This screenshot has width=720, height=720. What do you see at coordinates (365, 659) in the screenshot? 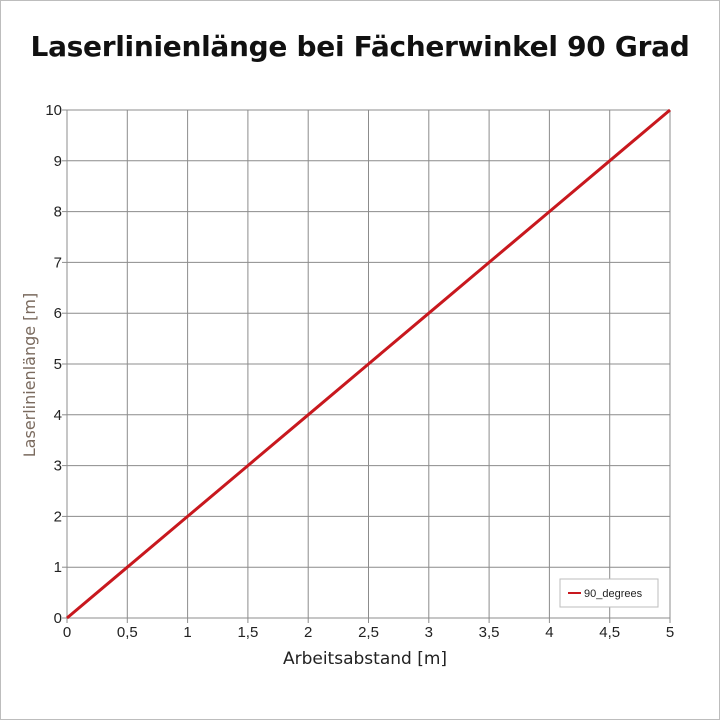
I see `x-axis-label: Arbeitsabstand [m]` at bounding box center [365, 659].